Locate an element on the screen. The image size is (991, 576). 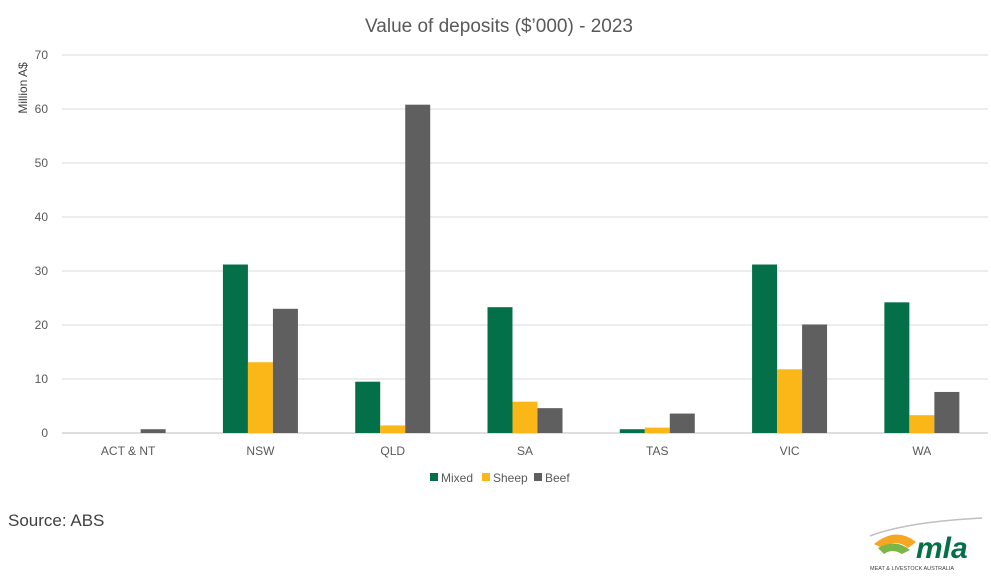
y-tick-label: 40 is located at coordinates (42, 217).